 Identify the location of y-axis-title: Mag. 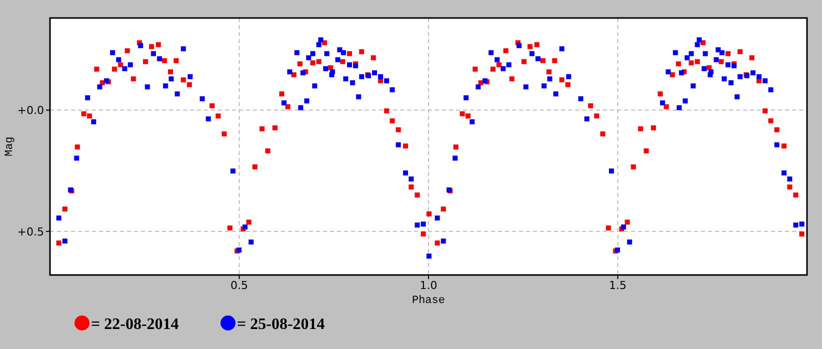
(10, 146).